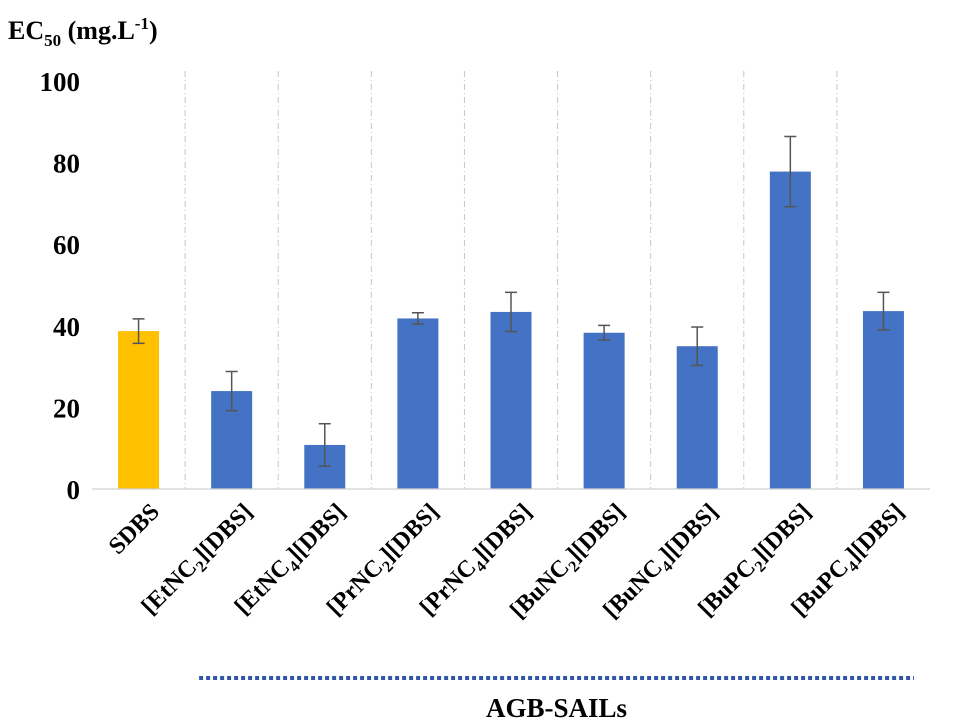  I want to click on y-axis-label-superscript: -1, so click(142, 23).